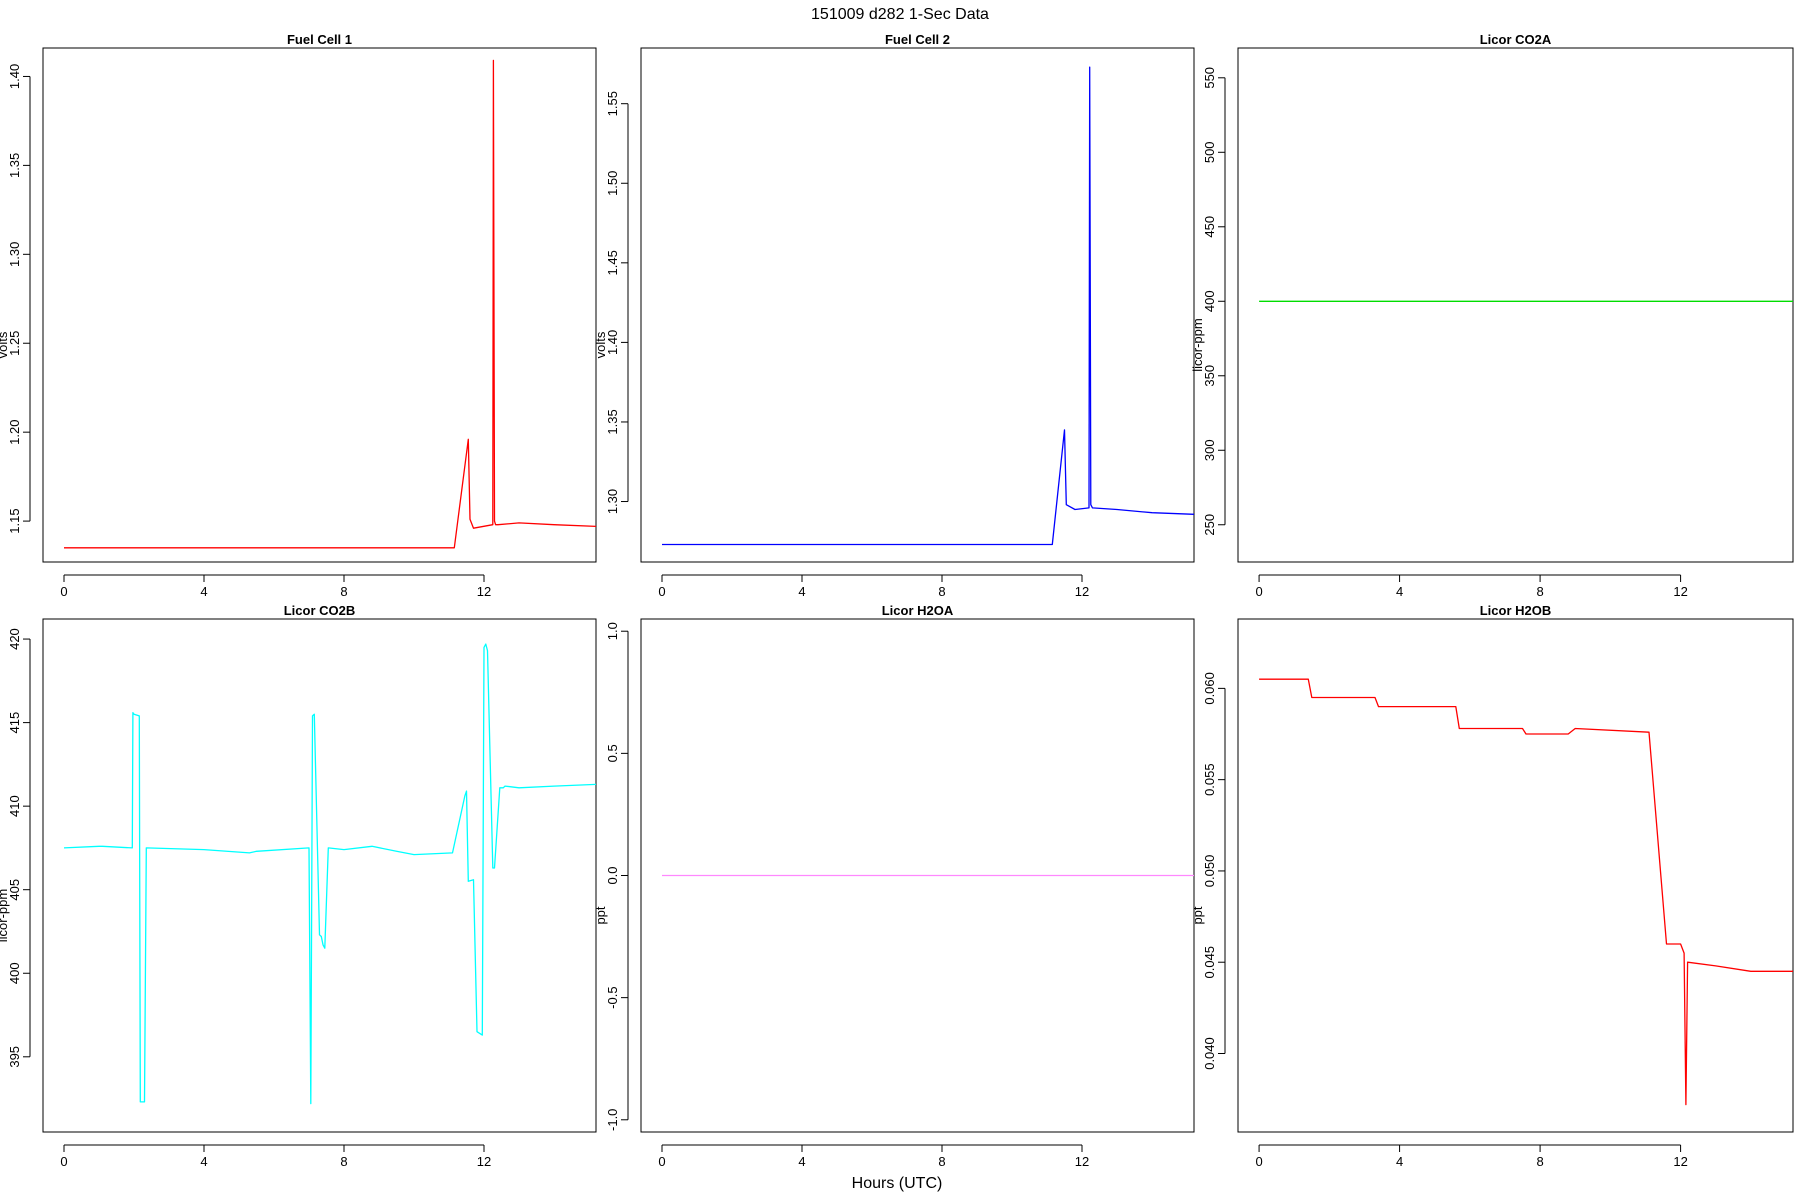 The width and height of the screenshot is (1800, 1200). What do you see at coordinates (1209, 227) in the screenshot?
I see `y-tick-label: 450` at bounding box center [1209, 227].